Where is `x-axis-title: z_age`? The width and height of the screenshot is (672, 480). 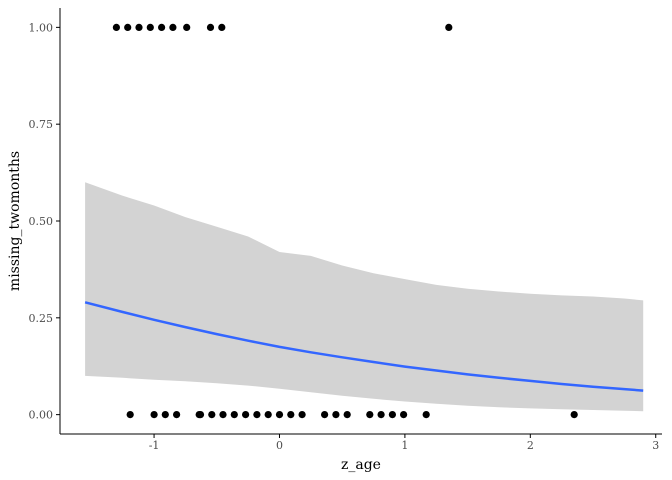 x-axis-title: z_age is located at coordinates (361, 465).